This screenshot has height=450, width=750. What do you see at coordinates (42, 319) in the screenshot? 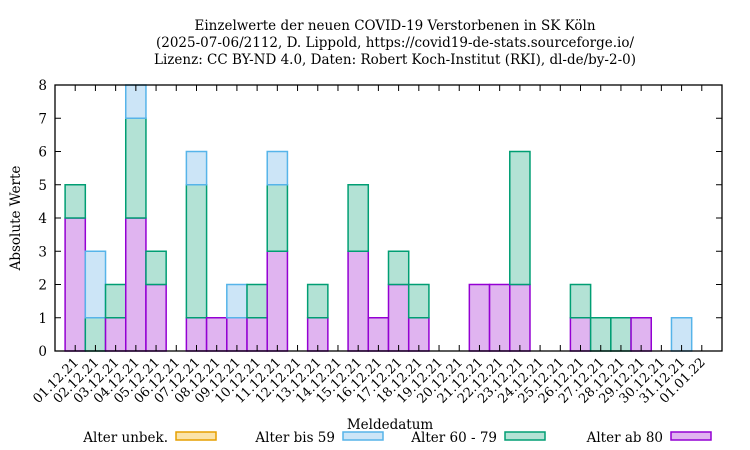
I see `y-tick-label: 1` at bounding box center [42, 319].